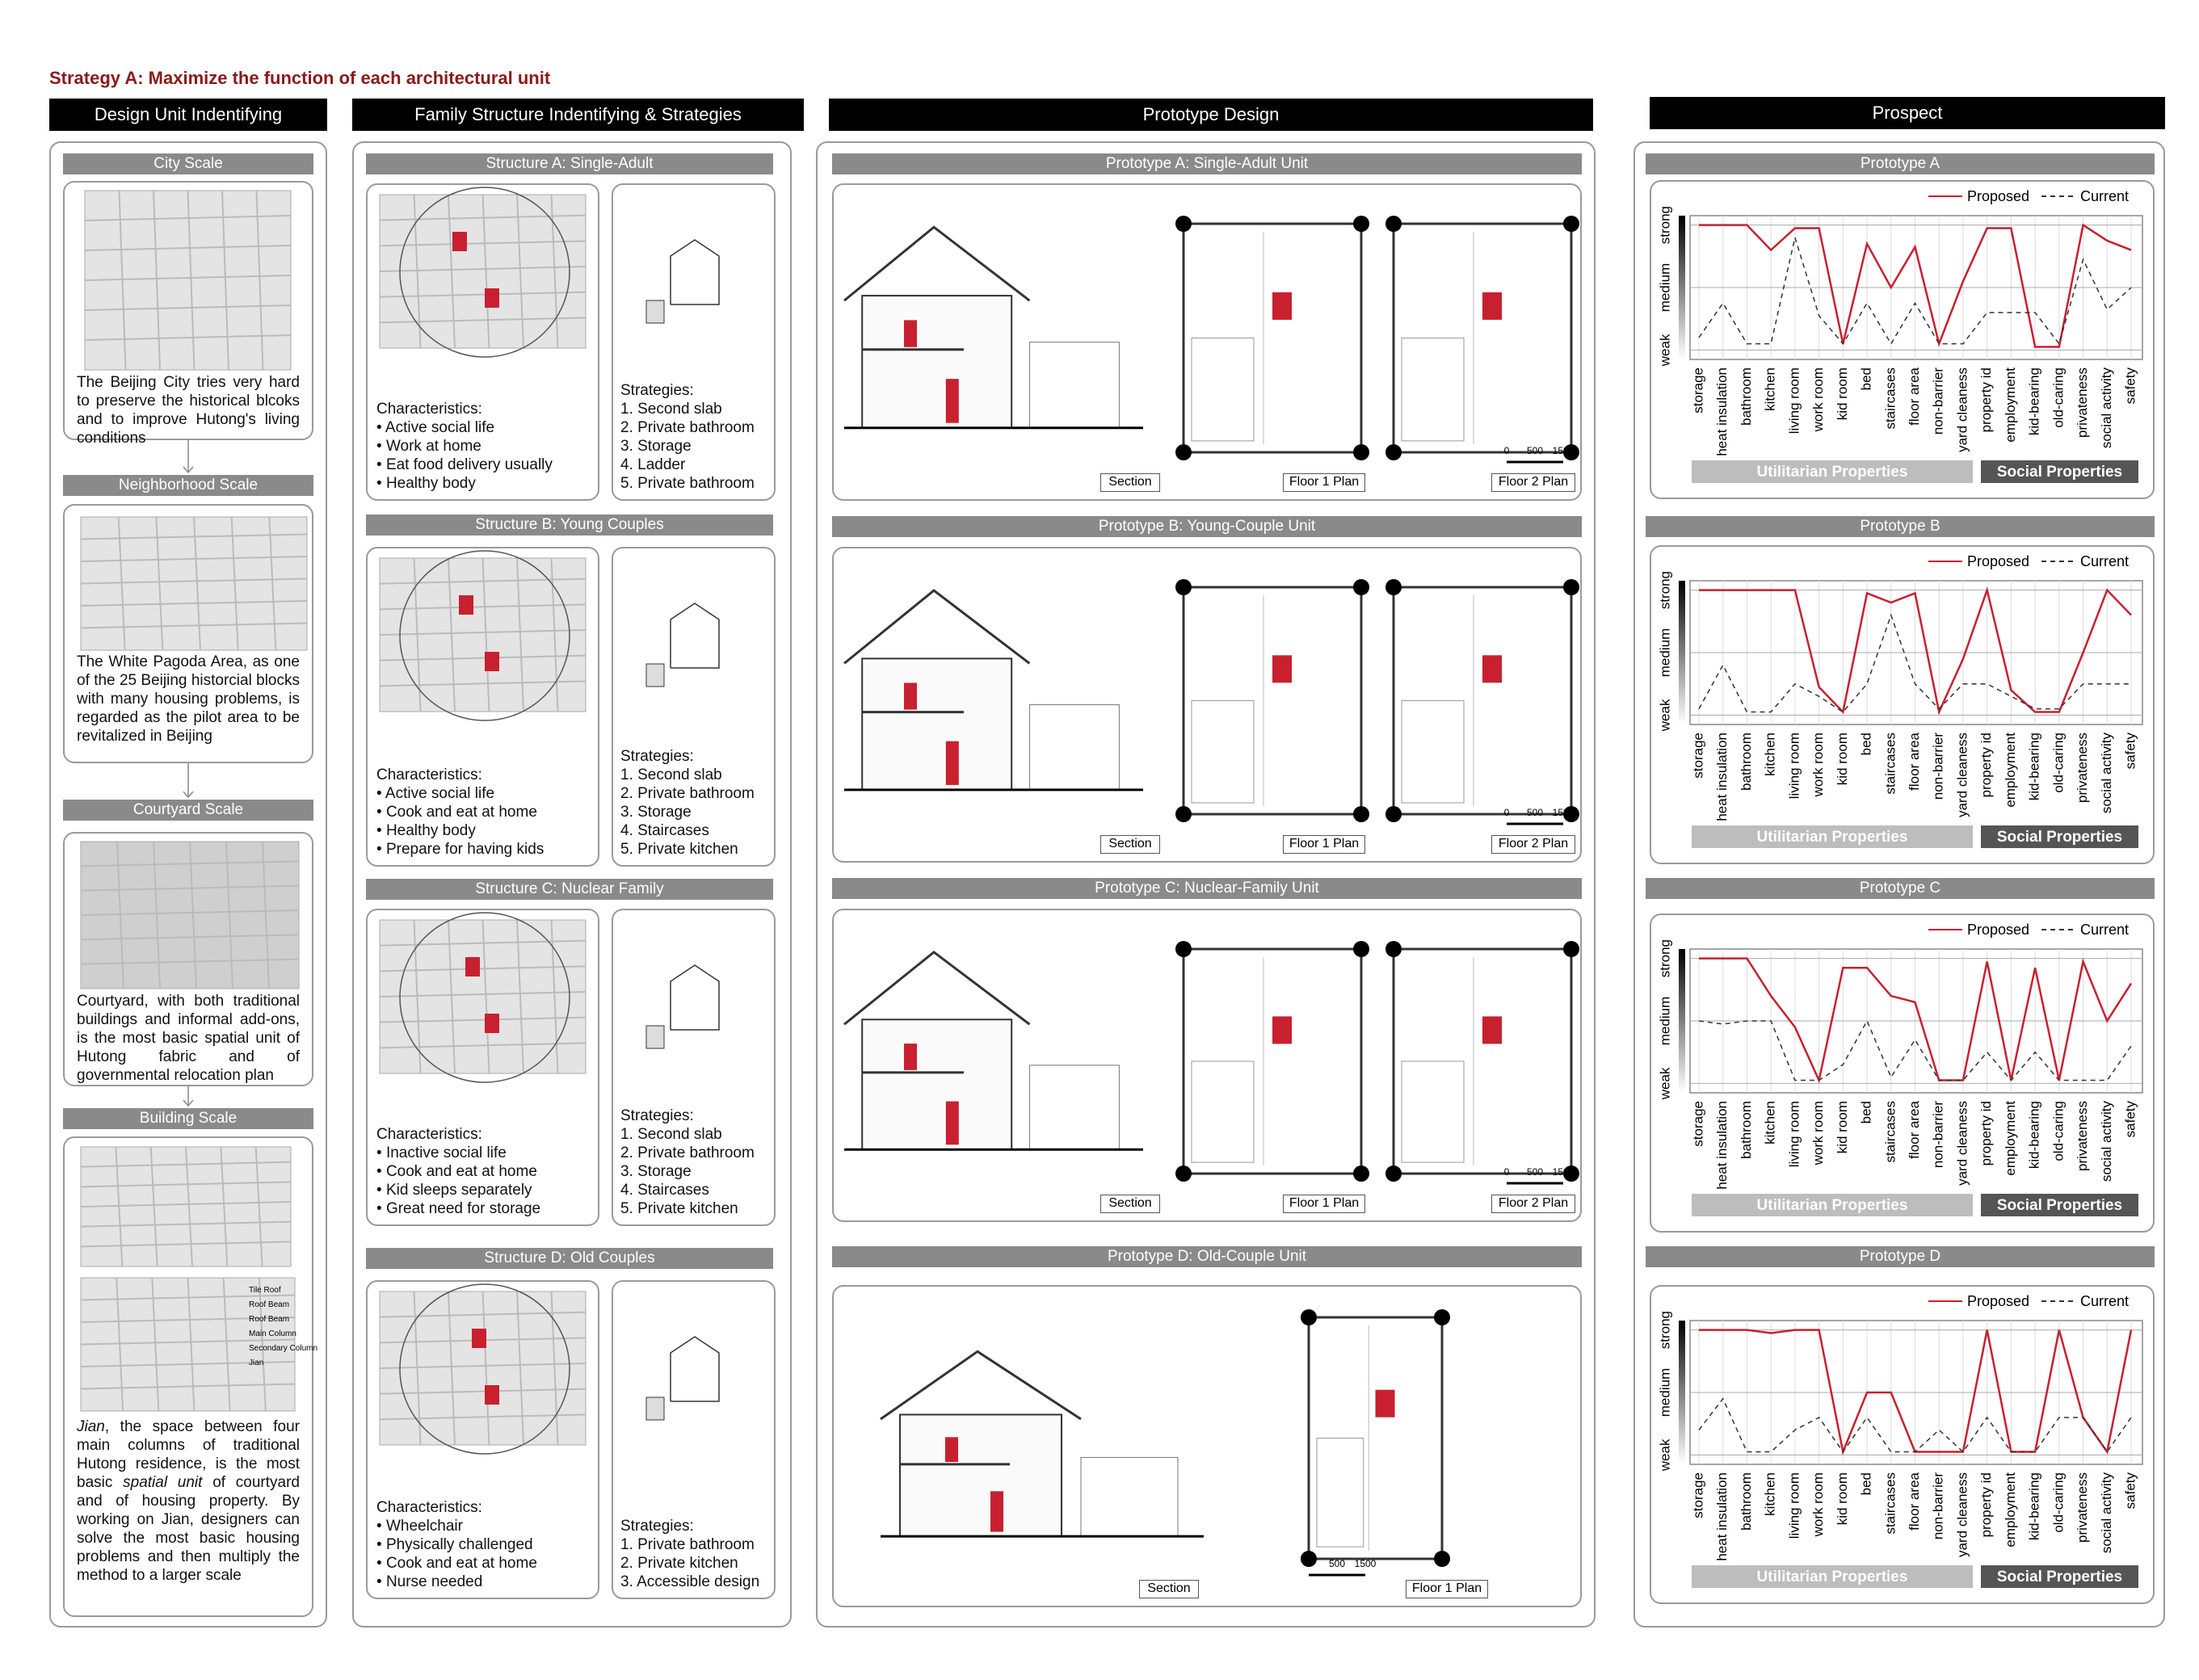  I want to click on diagram-label: Tile Roof, so click(265, 1290).